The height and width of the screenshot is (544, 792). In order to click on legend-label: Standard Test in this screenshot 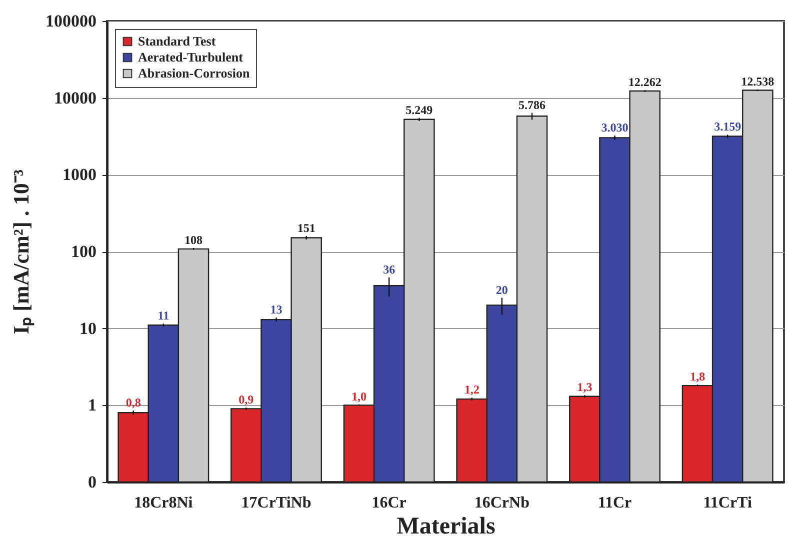, I will do `click(177, 41)`.